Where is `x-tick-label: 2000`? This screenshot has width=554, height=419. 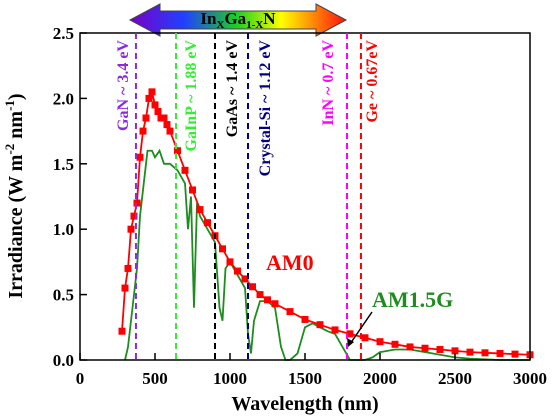
x-tick-label: 2000 is located at coordinates (380, 378).